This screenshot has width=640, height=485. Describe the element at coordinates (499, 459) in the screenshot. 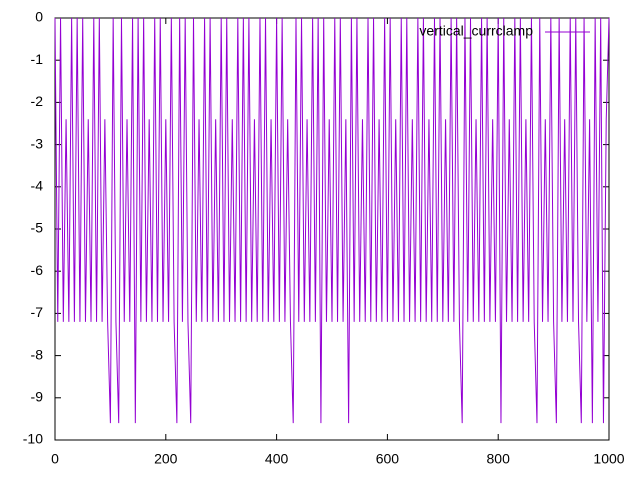

I see `x-tick-label: 800` at that location.